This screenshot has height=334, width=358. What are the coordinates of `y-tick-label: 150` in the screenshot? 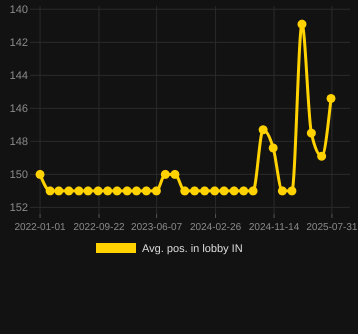 It's located at (19, 175).